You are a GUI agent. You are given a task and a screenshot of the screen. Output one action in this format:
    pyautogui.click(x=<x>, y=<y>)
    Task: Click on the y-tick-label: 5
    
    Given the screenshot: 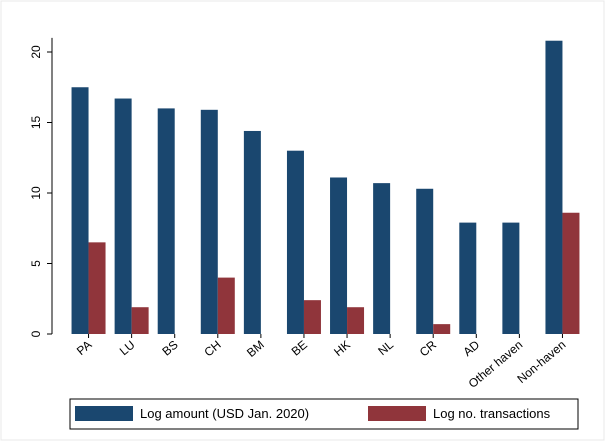 What is the action you would take?
    pyautogui.click(x=36, y=263)
    